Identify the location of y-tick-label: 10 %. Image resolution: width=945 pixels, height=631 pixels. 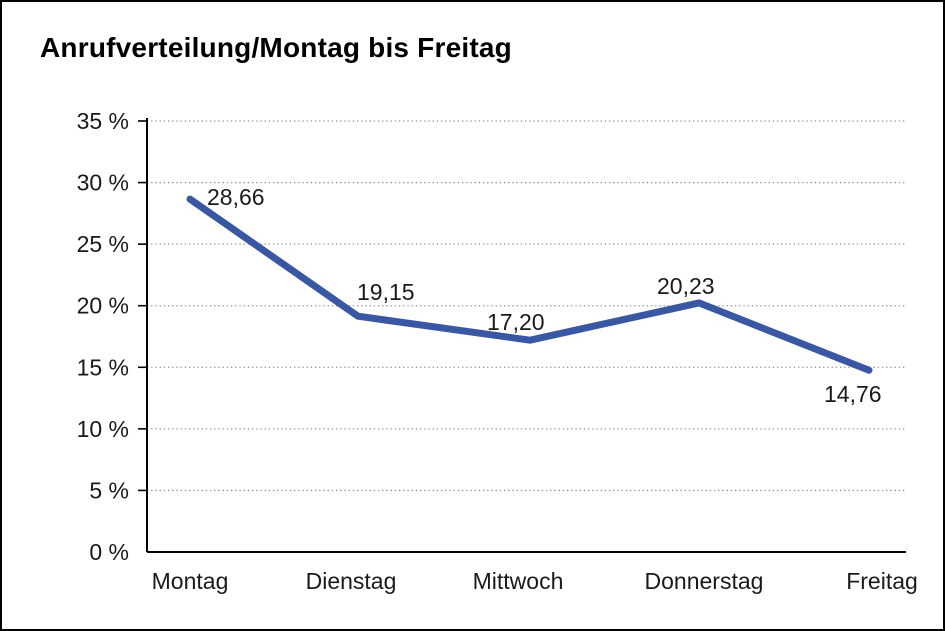
(103, 429).